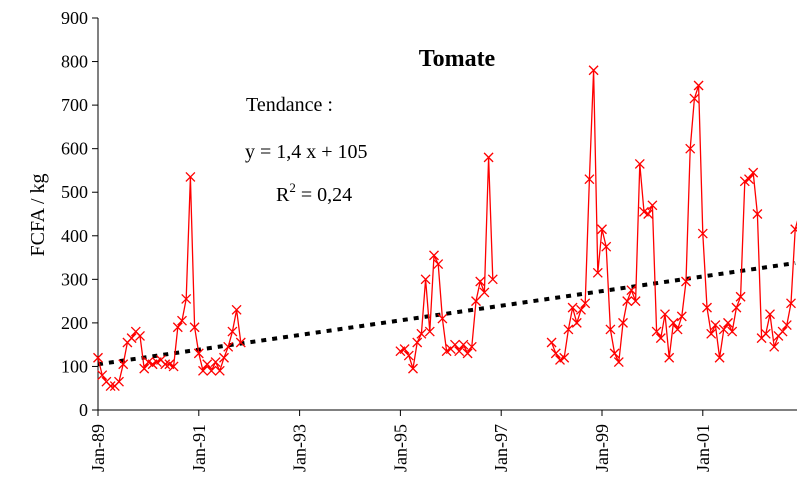 This screenshot has width=797, height=500. I want to click on y-tick-label: 200, so click(74, 323).